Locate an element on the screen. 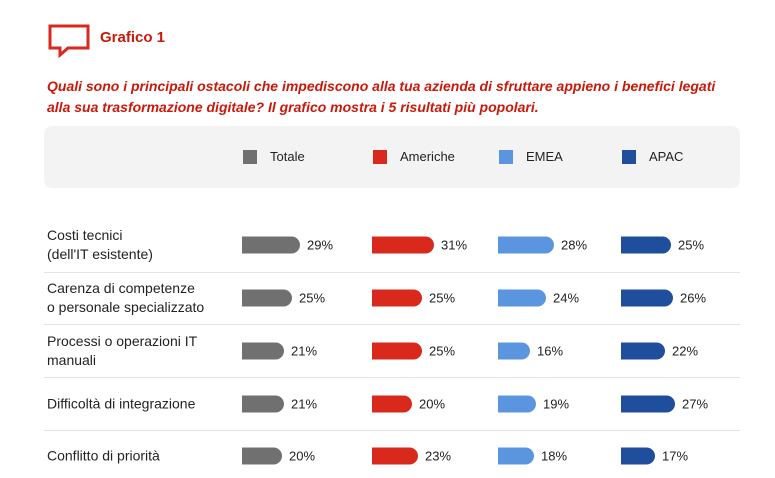  value-label: 29% is located at coordinates (320, 245).